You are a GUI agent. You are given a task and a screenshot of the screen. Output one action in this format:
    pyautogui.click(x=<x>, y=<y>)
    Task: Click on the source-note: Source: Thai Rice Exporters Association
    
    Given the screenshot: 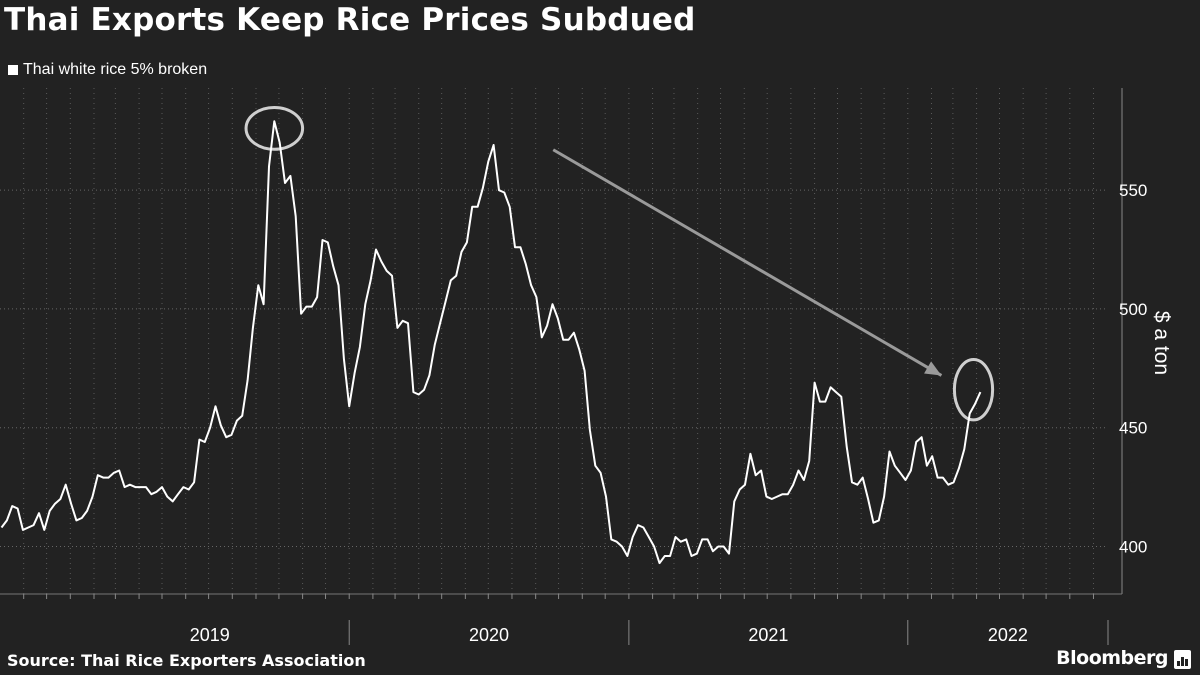 What is the action you would take?
    pyautogui.click(x=186, y=660)
    